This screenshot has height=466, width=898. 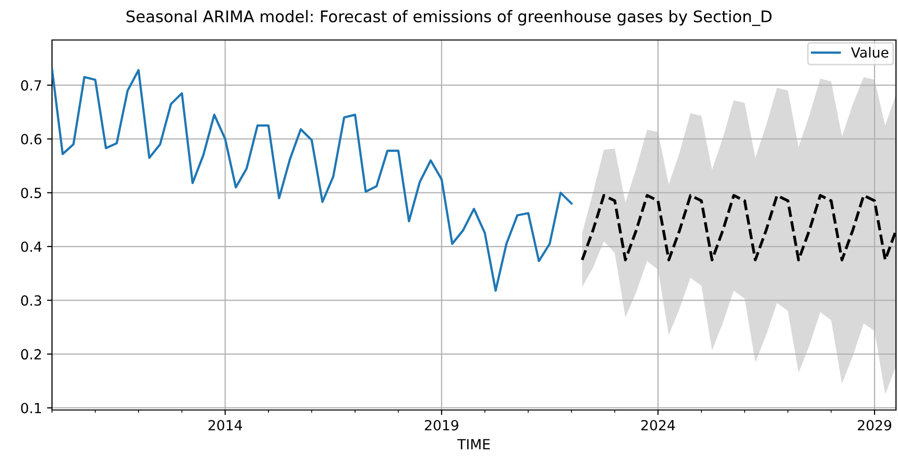 What do you see at coordinates (31, 300) in the screenshot?
I see `y-tick-label: 0.3` at bounding box center [31, 300].